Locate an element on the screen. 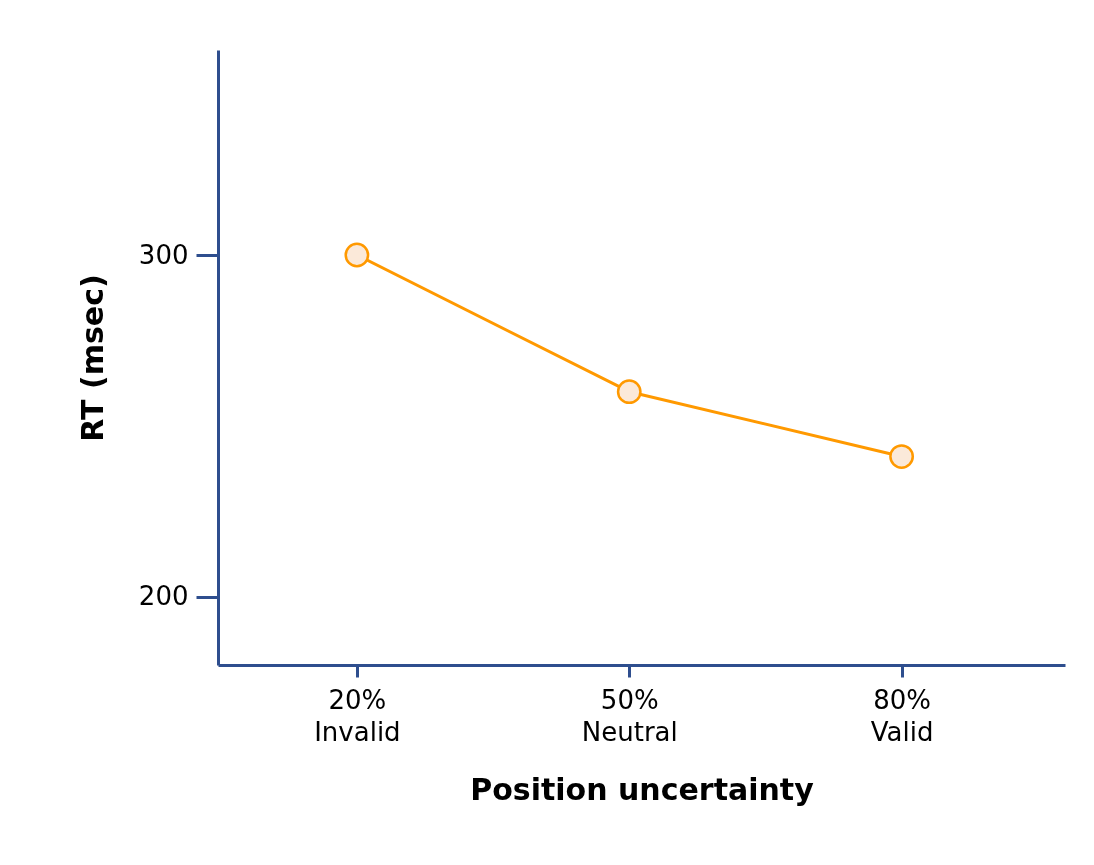 This screenshot has width=1094, height=865. y-tick-label: 200 is located at coordinates (163, 596).